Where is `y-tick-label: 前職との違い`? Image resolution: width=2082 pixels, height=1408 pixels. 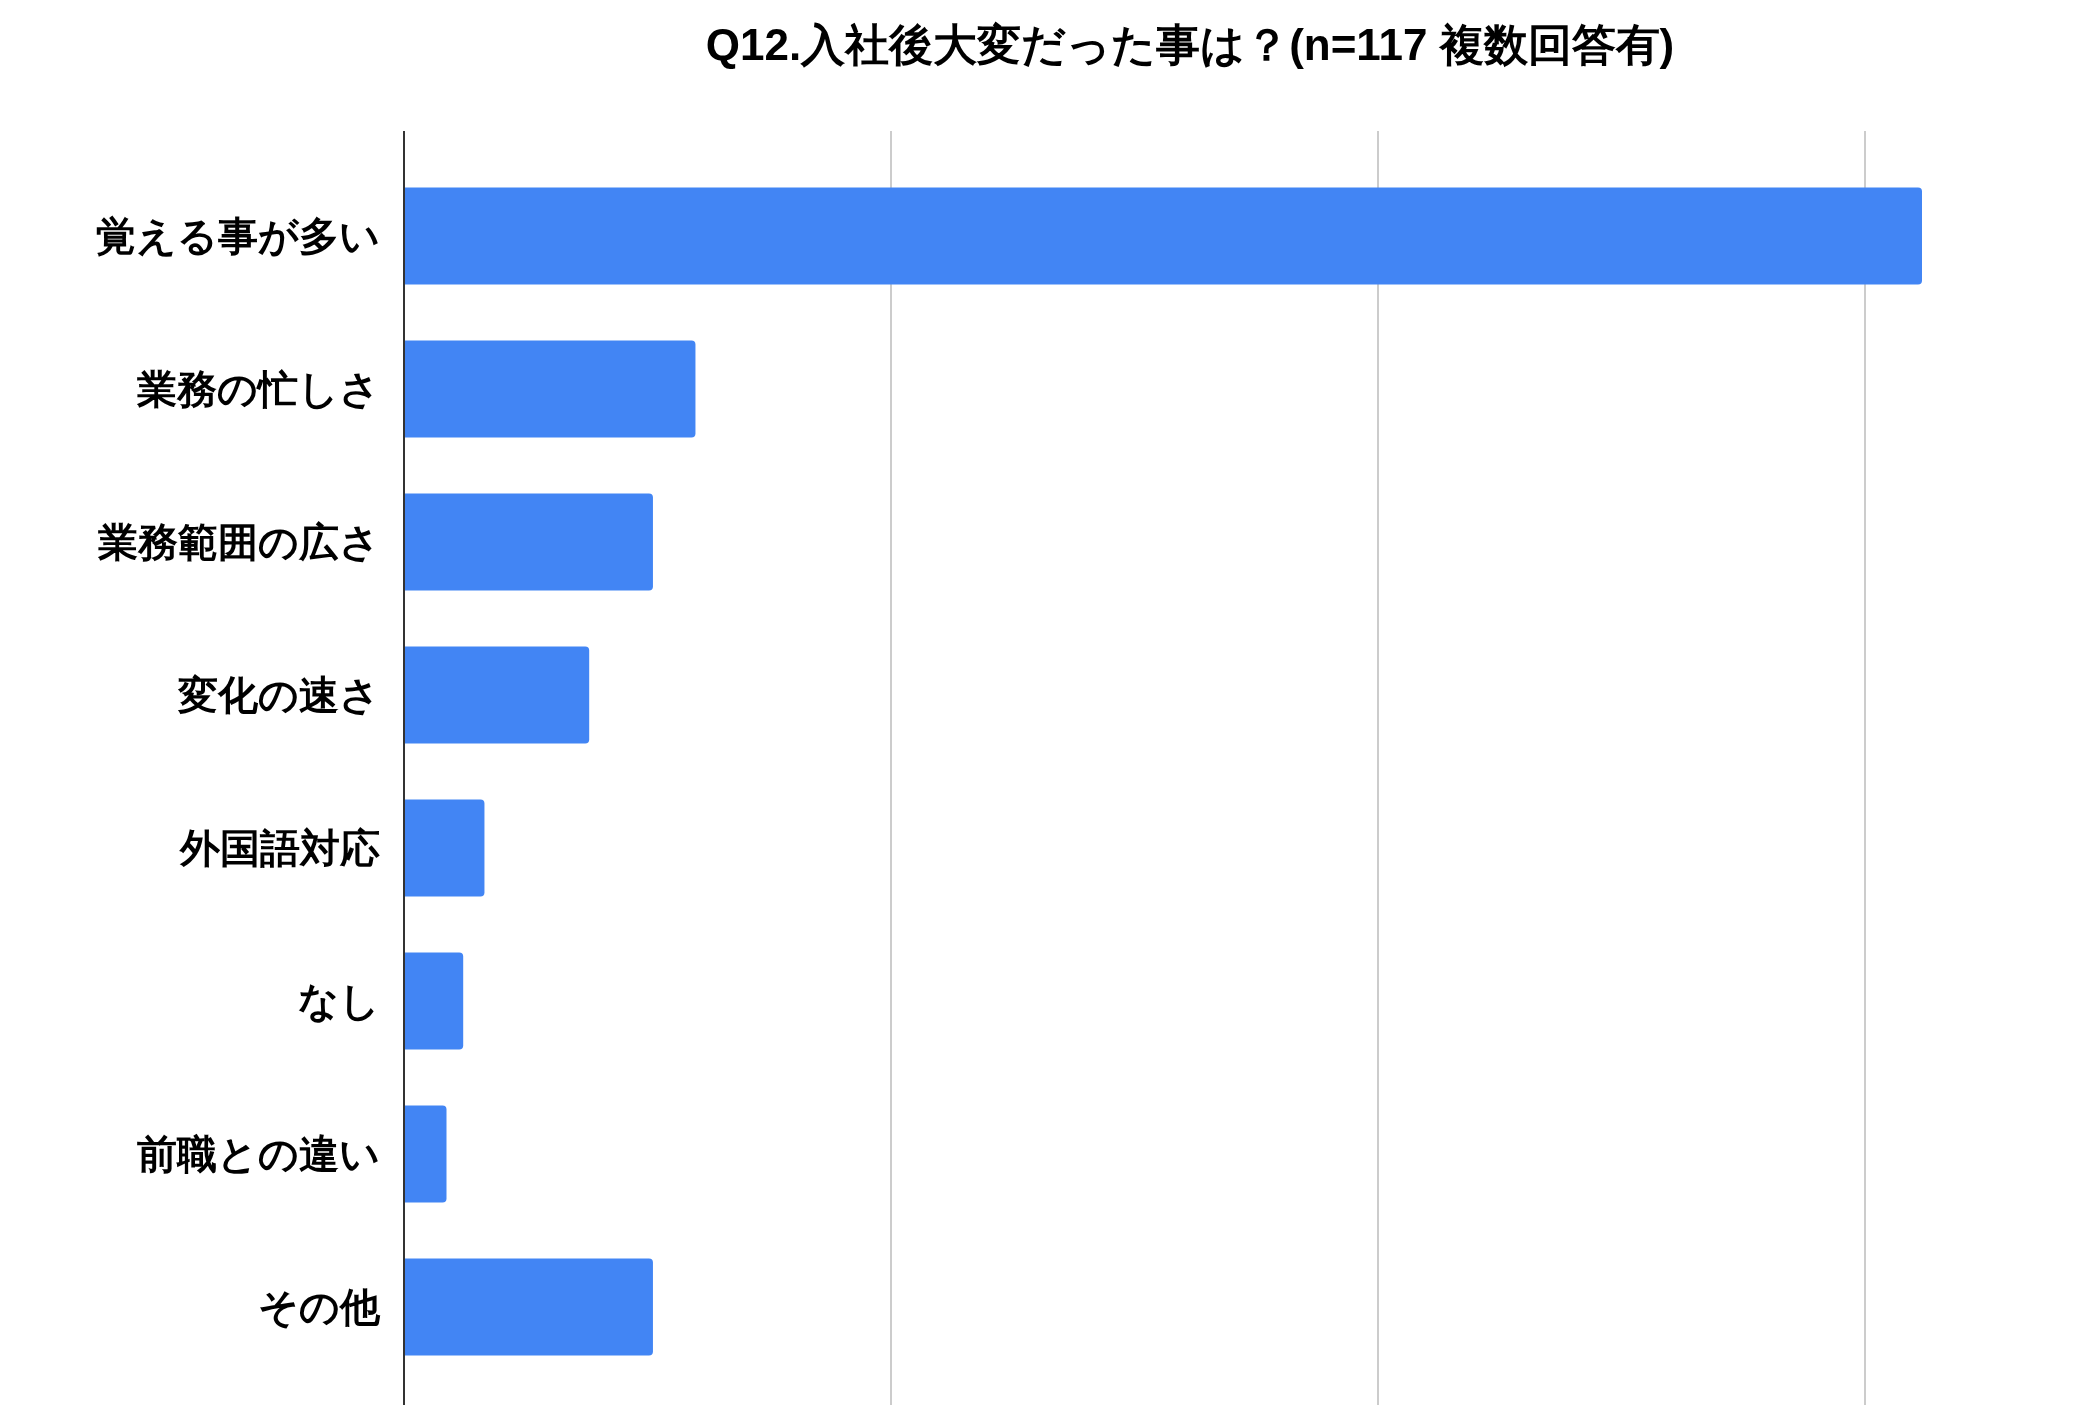 y-tick-label: 前職との違い is located at coordinates (258, 1154).